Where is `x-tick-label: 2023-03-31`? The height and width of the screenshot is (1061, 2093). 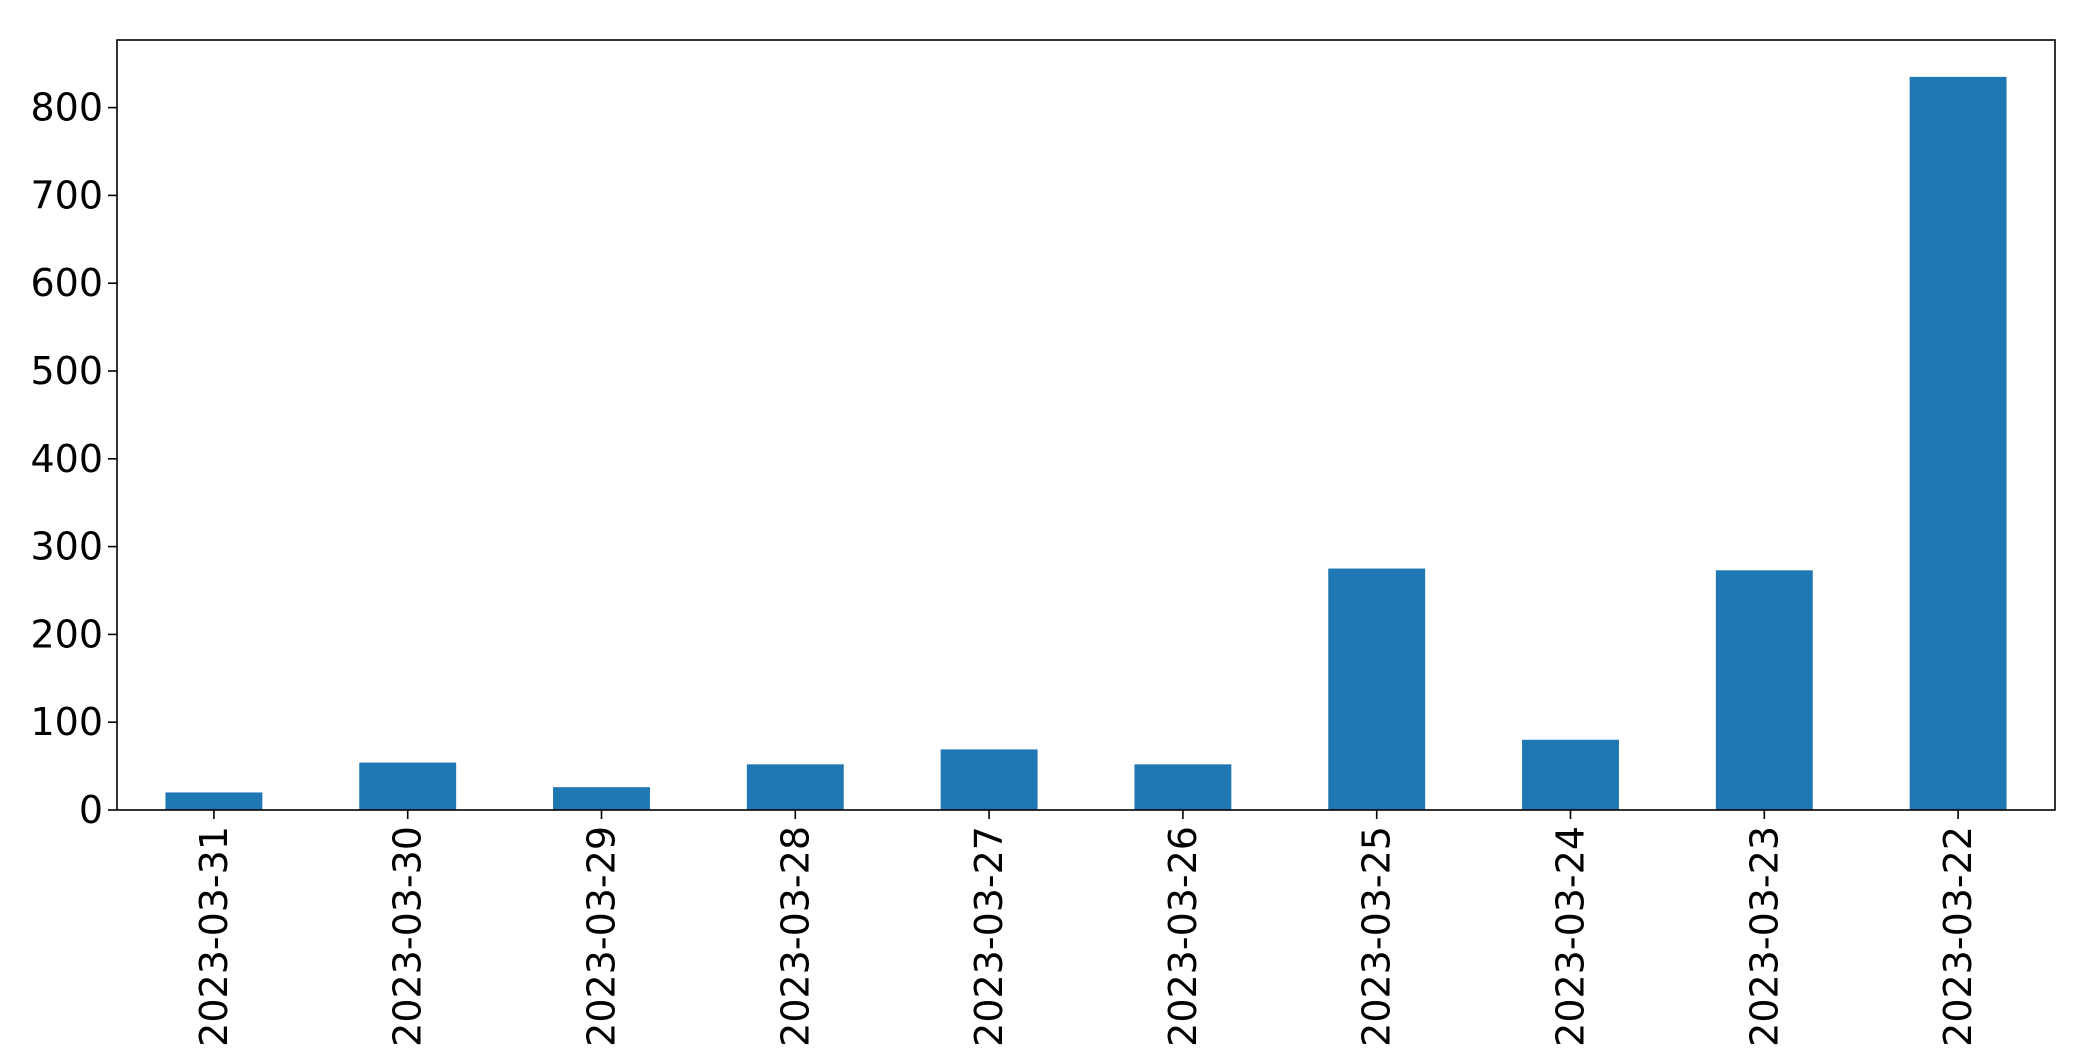
x-tick-label: 2023-03-31 is located at coordinates (214, 936).